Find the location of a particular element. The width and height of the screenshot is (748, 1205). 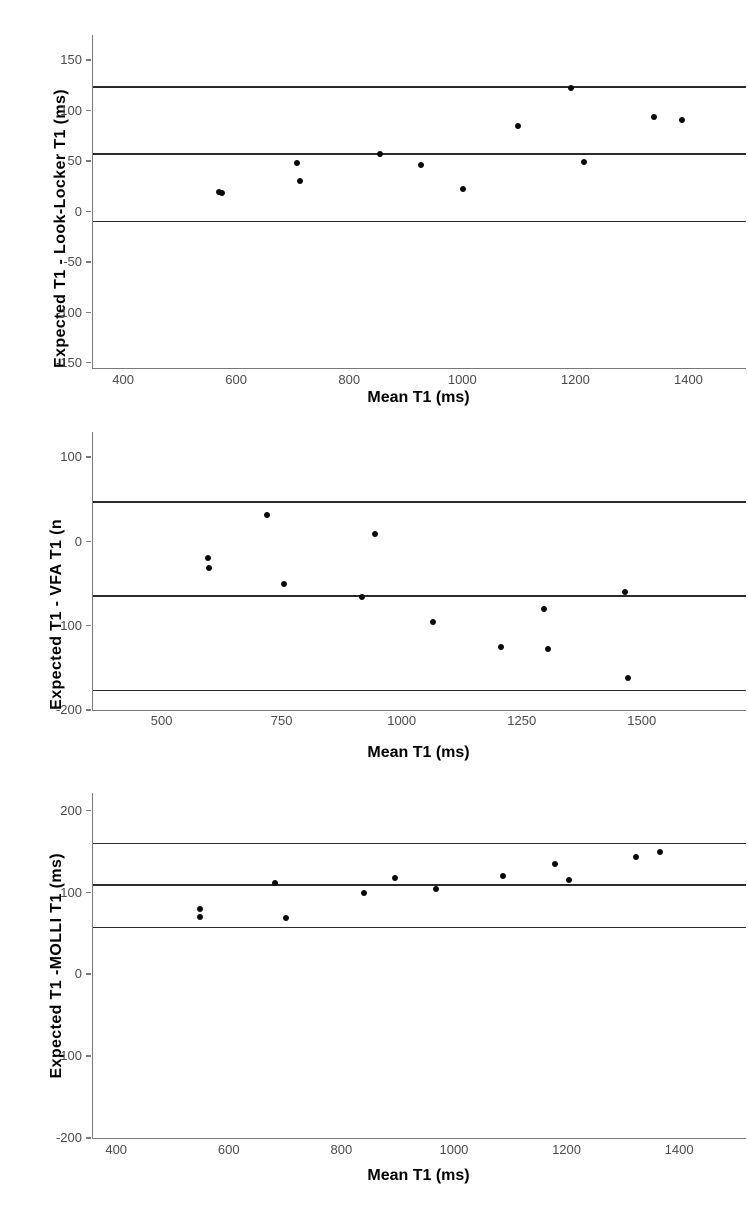

y-tick-label: -50 is located at coordinates (72, 262).